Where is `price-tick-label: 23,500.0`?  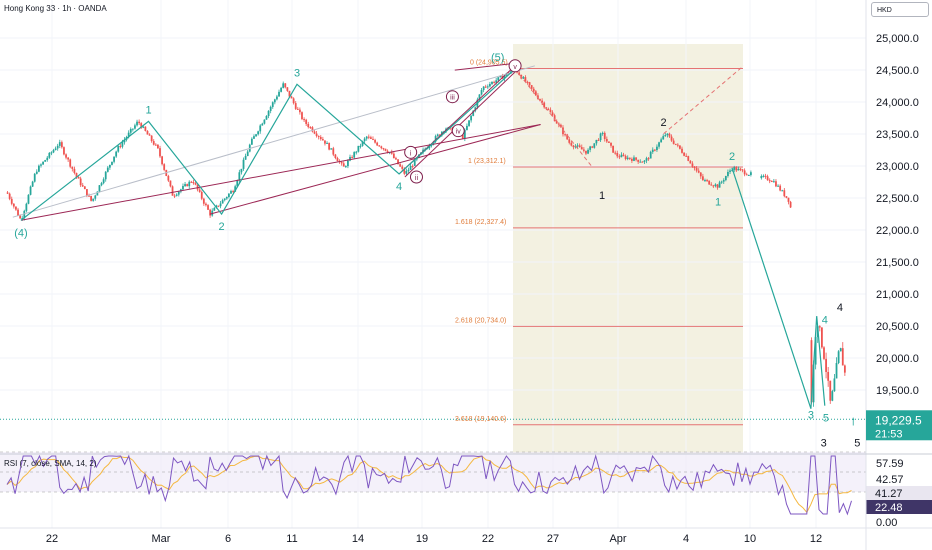 price-tick-label: 23,500.0 is located at coordinates (897, 135).